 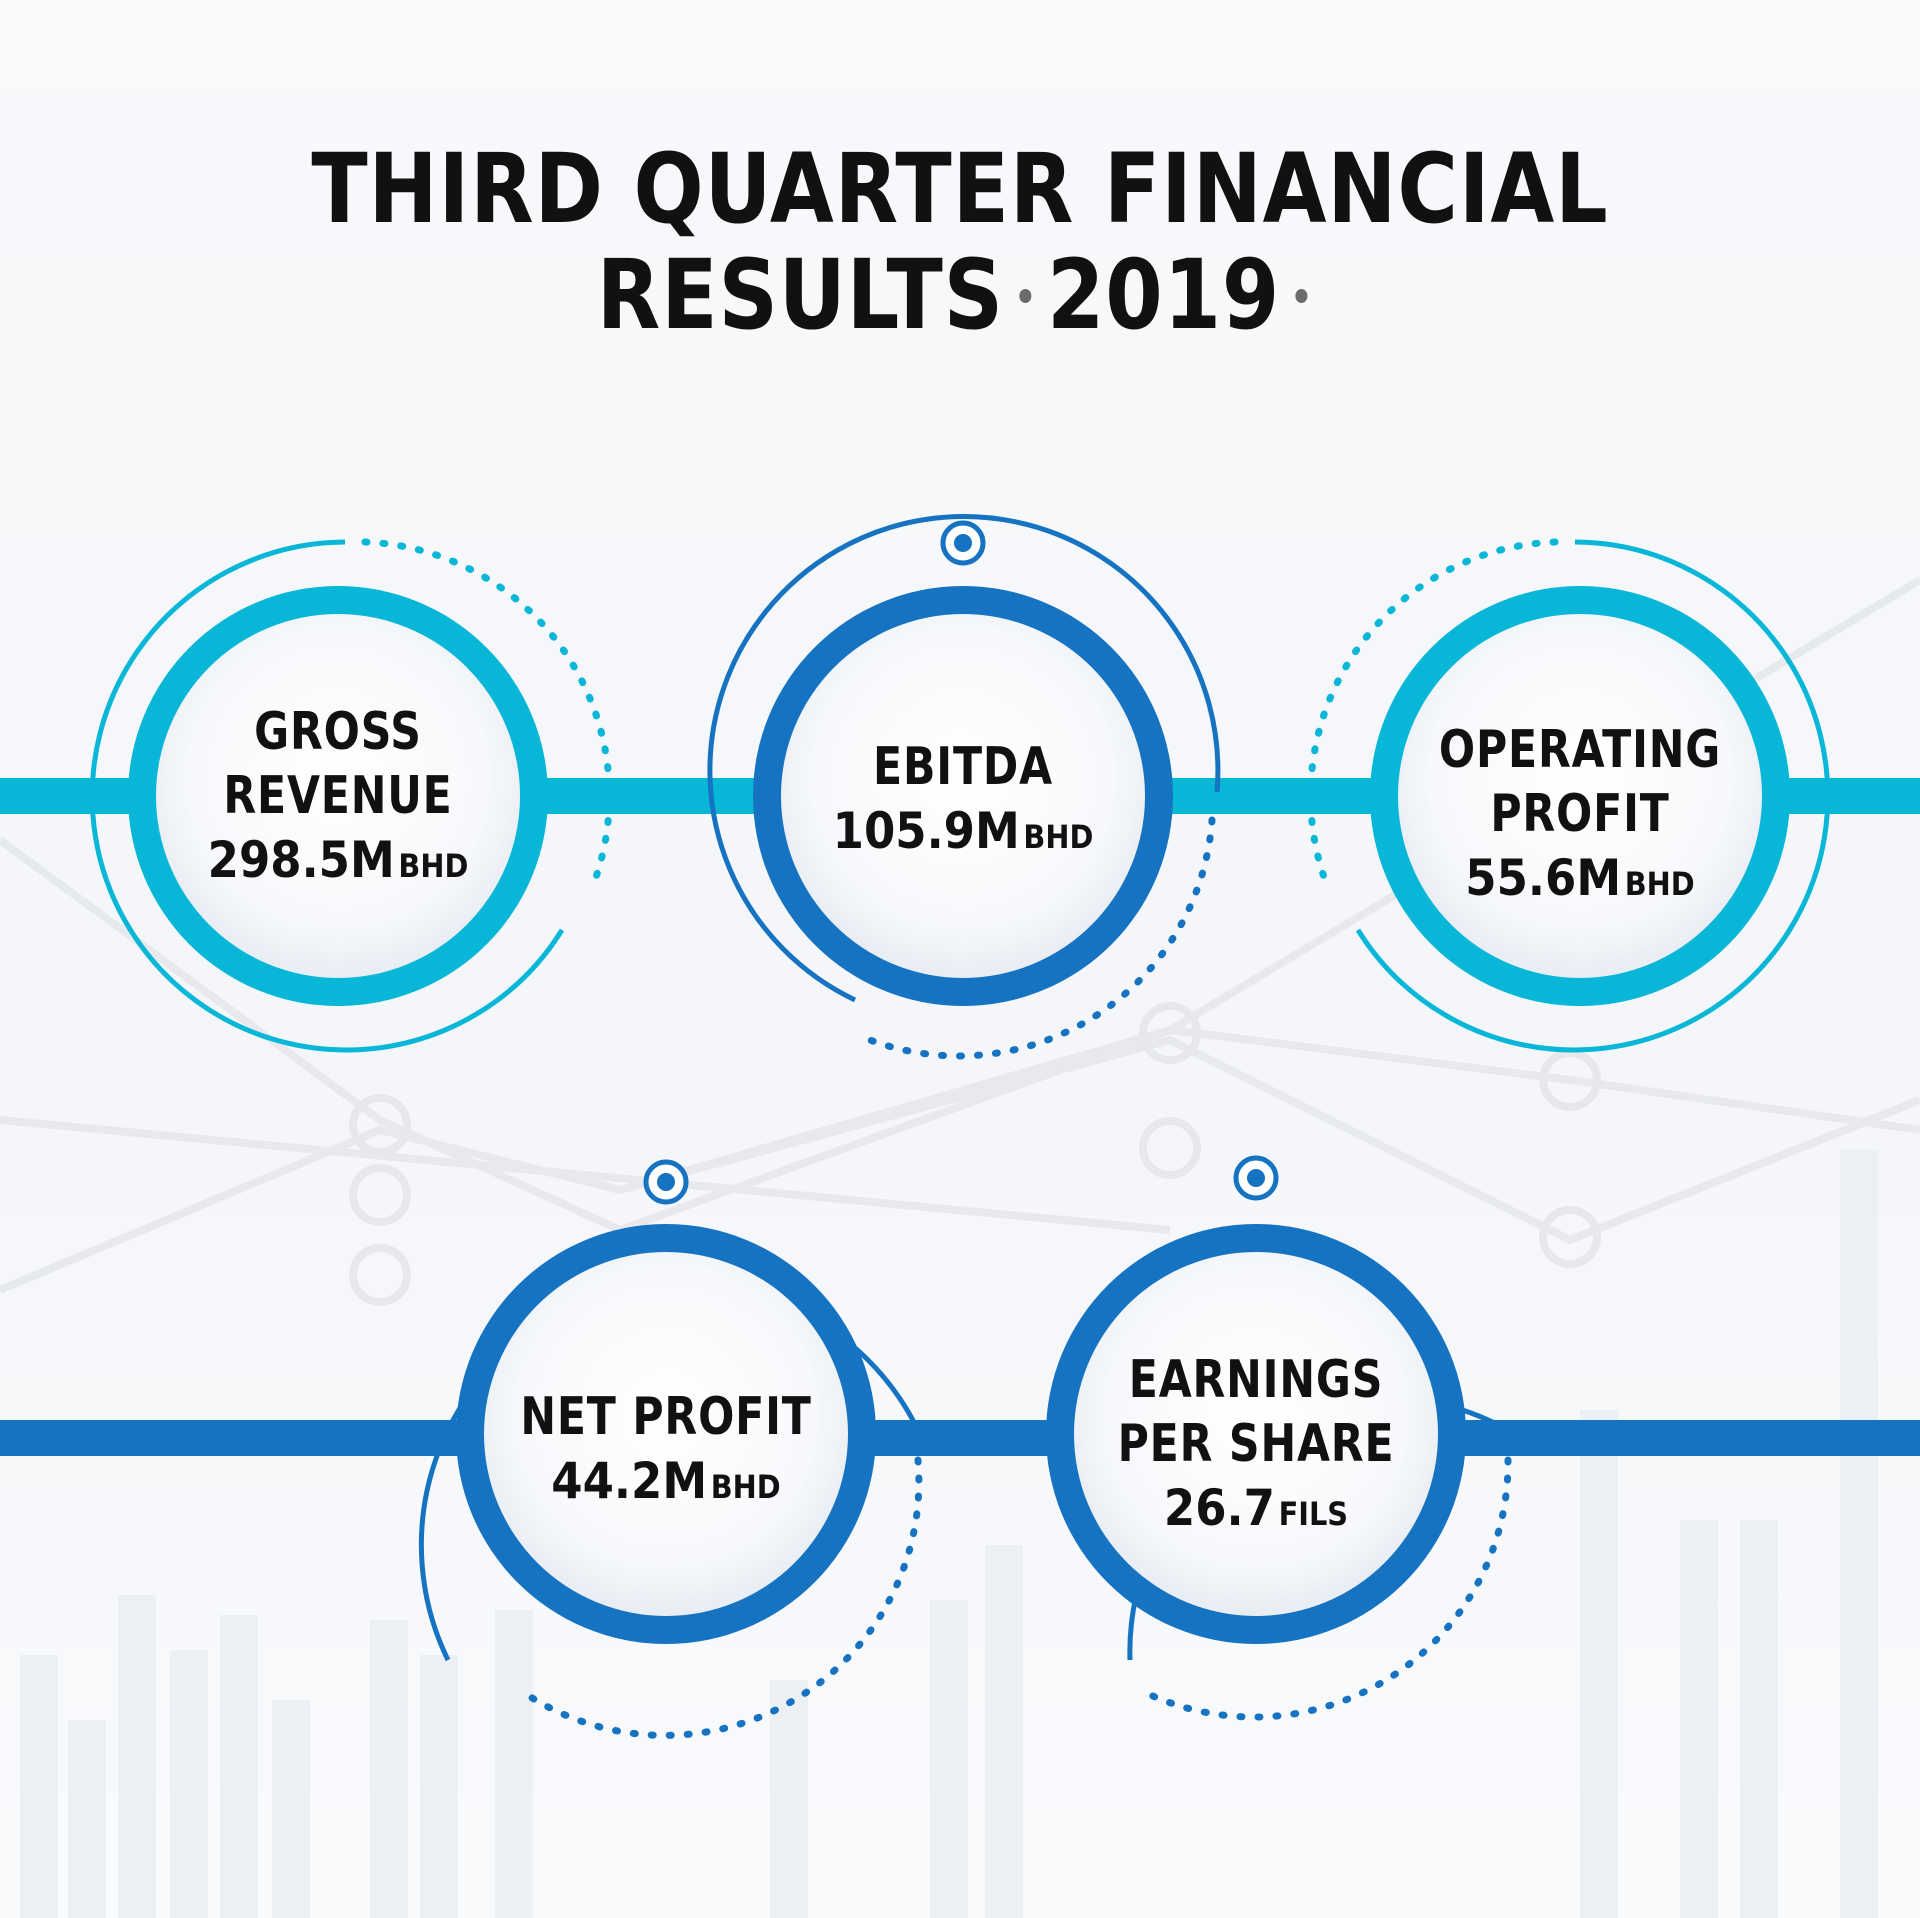 I want to click on metric-value-number: 298.5M, so click(x=301, y=860).